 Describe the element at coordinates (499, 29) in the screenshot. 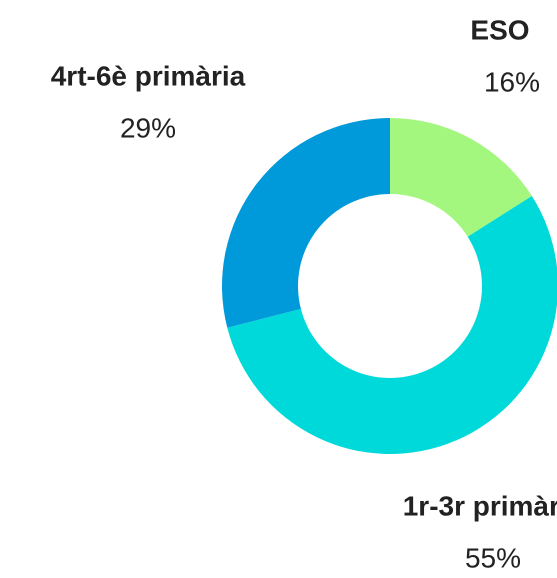

I see `slice-label: ESO` at that location.